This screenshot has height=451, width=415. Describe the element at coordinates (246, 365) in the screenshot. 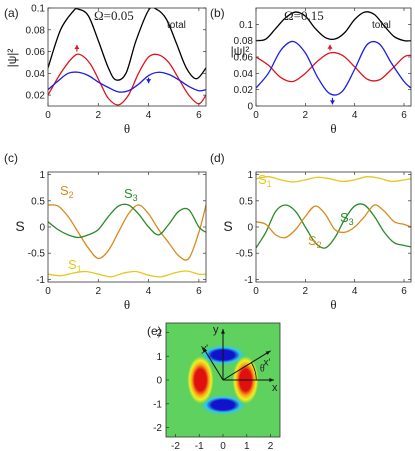

I see `xp-axis-arrow` at that location.